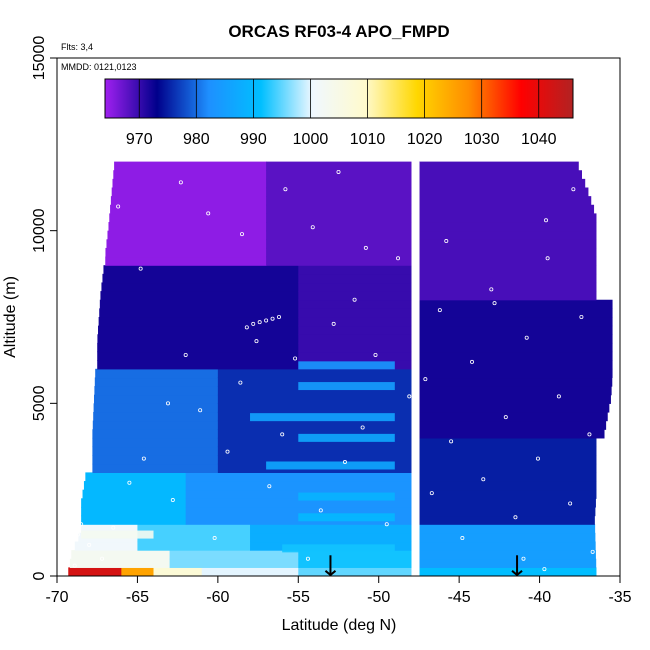 This screenshot has width=650, height=650. What do you see at coordinates (368, 139) in the screenshot?
I see `colorbar-tick-label: 1010` at bounding box center [368, 139].